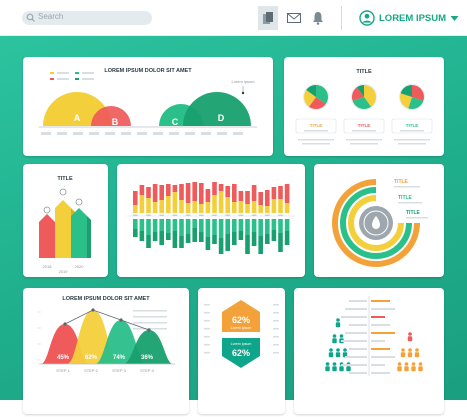 The image size is (467, 419). Describe the element at coordinates (241, 316) in the screenshot. I see `hex-top` at that location.